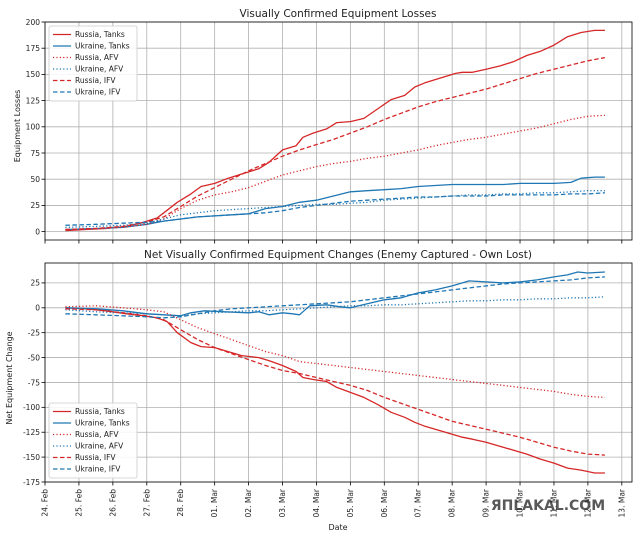 The width and height of the screenshot is (640, 534). I want to click on x-tick-label: 28. Feb, so click(180, 503).